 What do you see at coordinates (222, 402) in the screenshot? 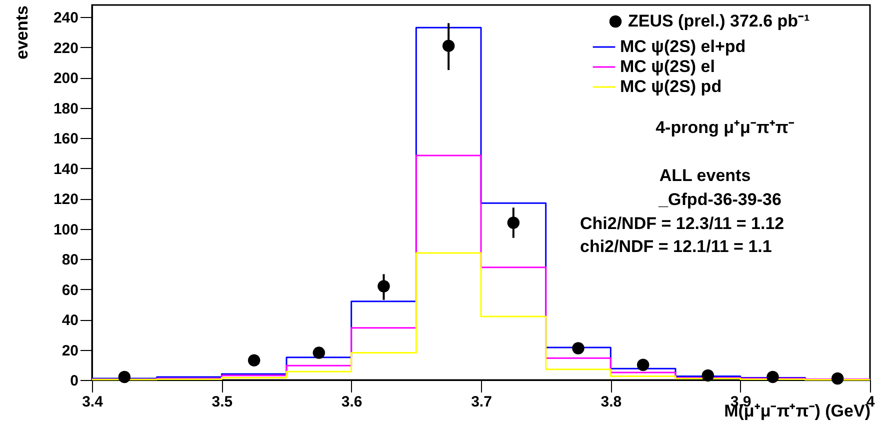
I see `x-tick-label: 3.5` at bounding box center [222, 402].